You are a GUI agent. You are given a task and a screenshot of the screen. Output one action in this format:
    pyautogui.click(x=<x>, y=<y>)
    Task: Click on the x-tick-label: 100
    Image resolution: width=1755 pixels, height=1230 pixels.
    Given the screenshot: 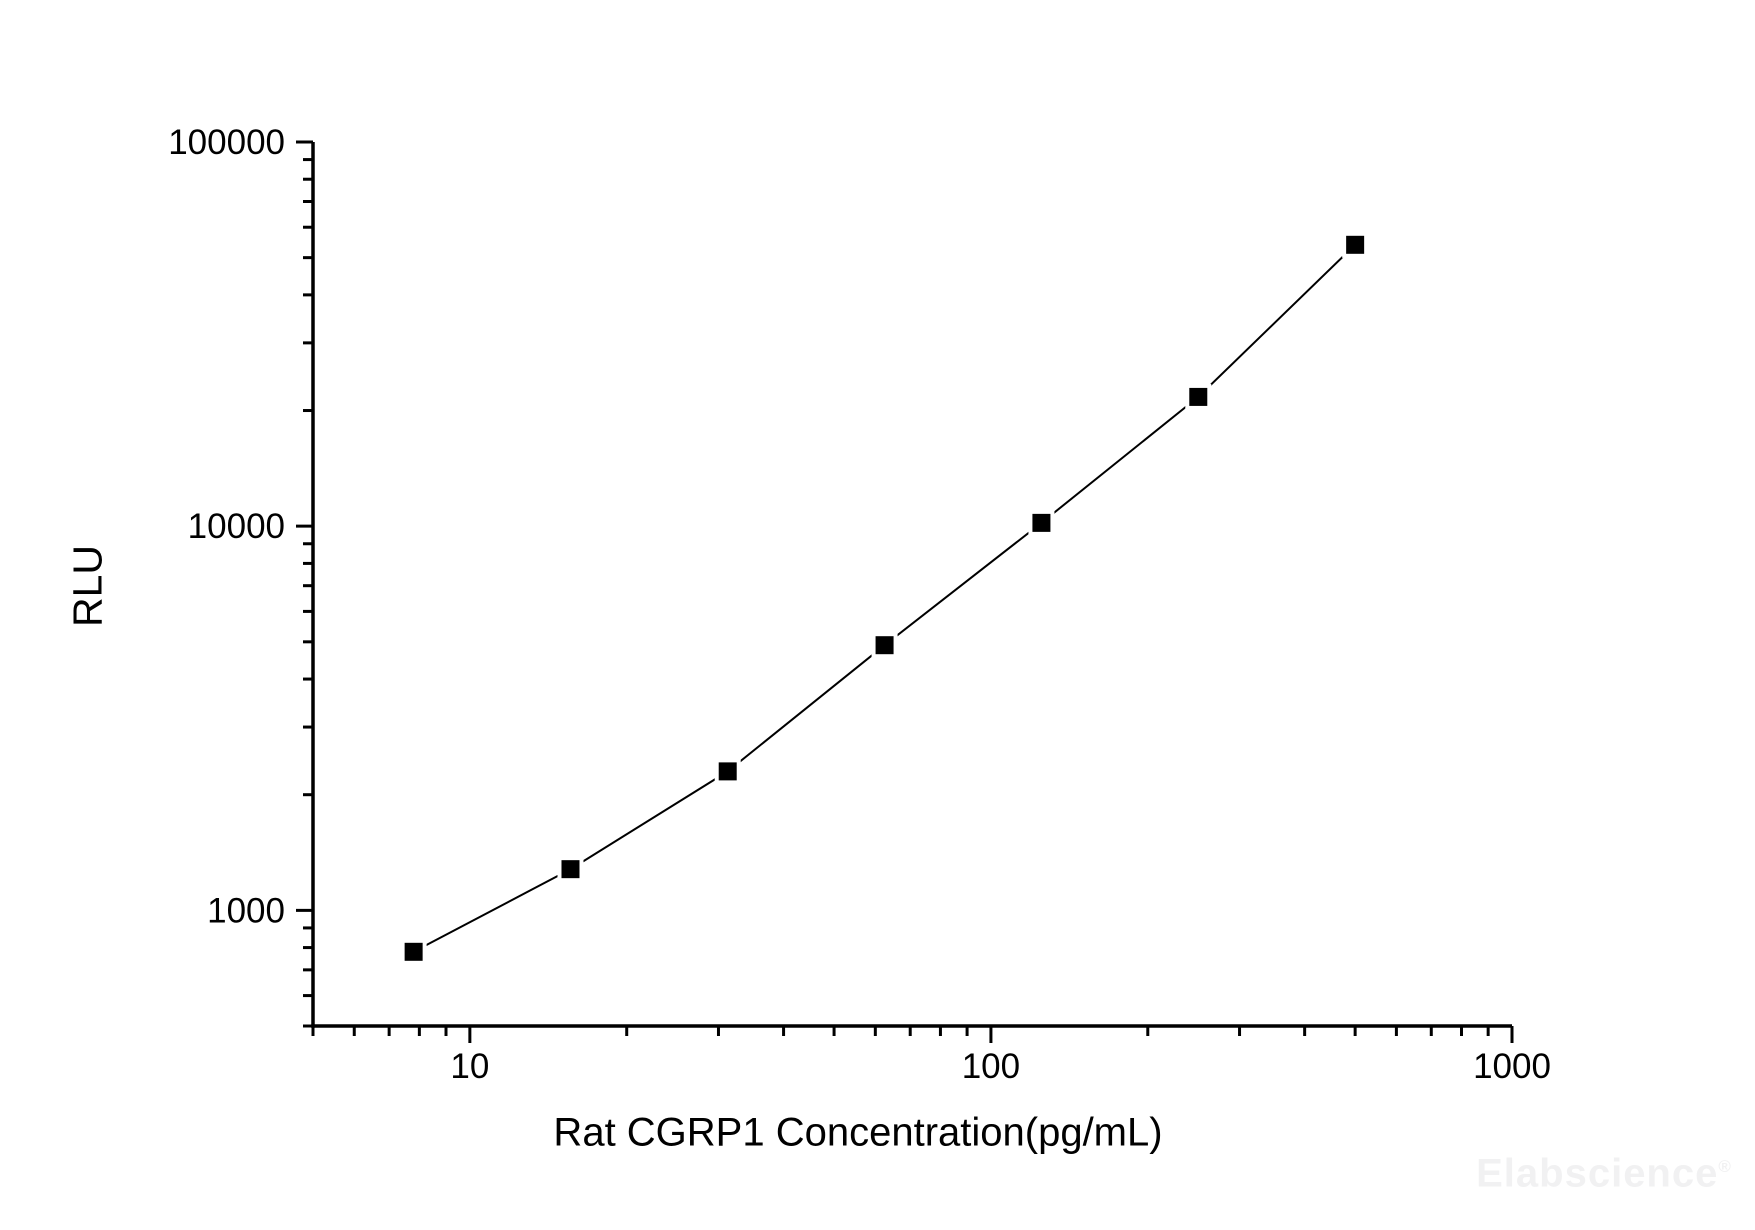 What is the action you would take?
    pyautogui.click(x=991, y=1066)
    